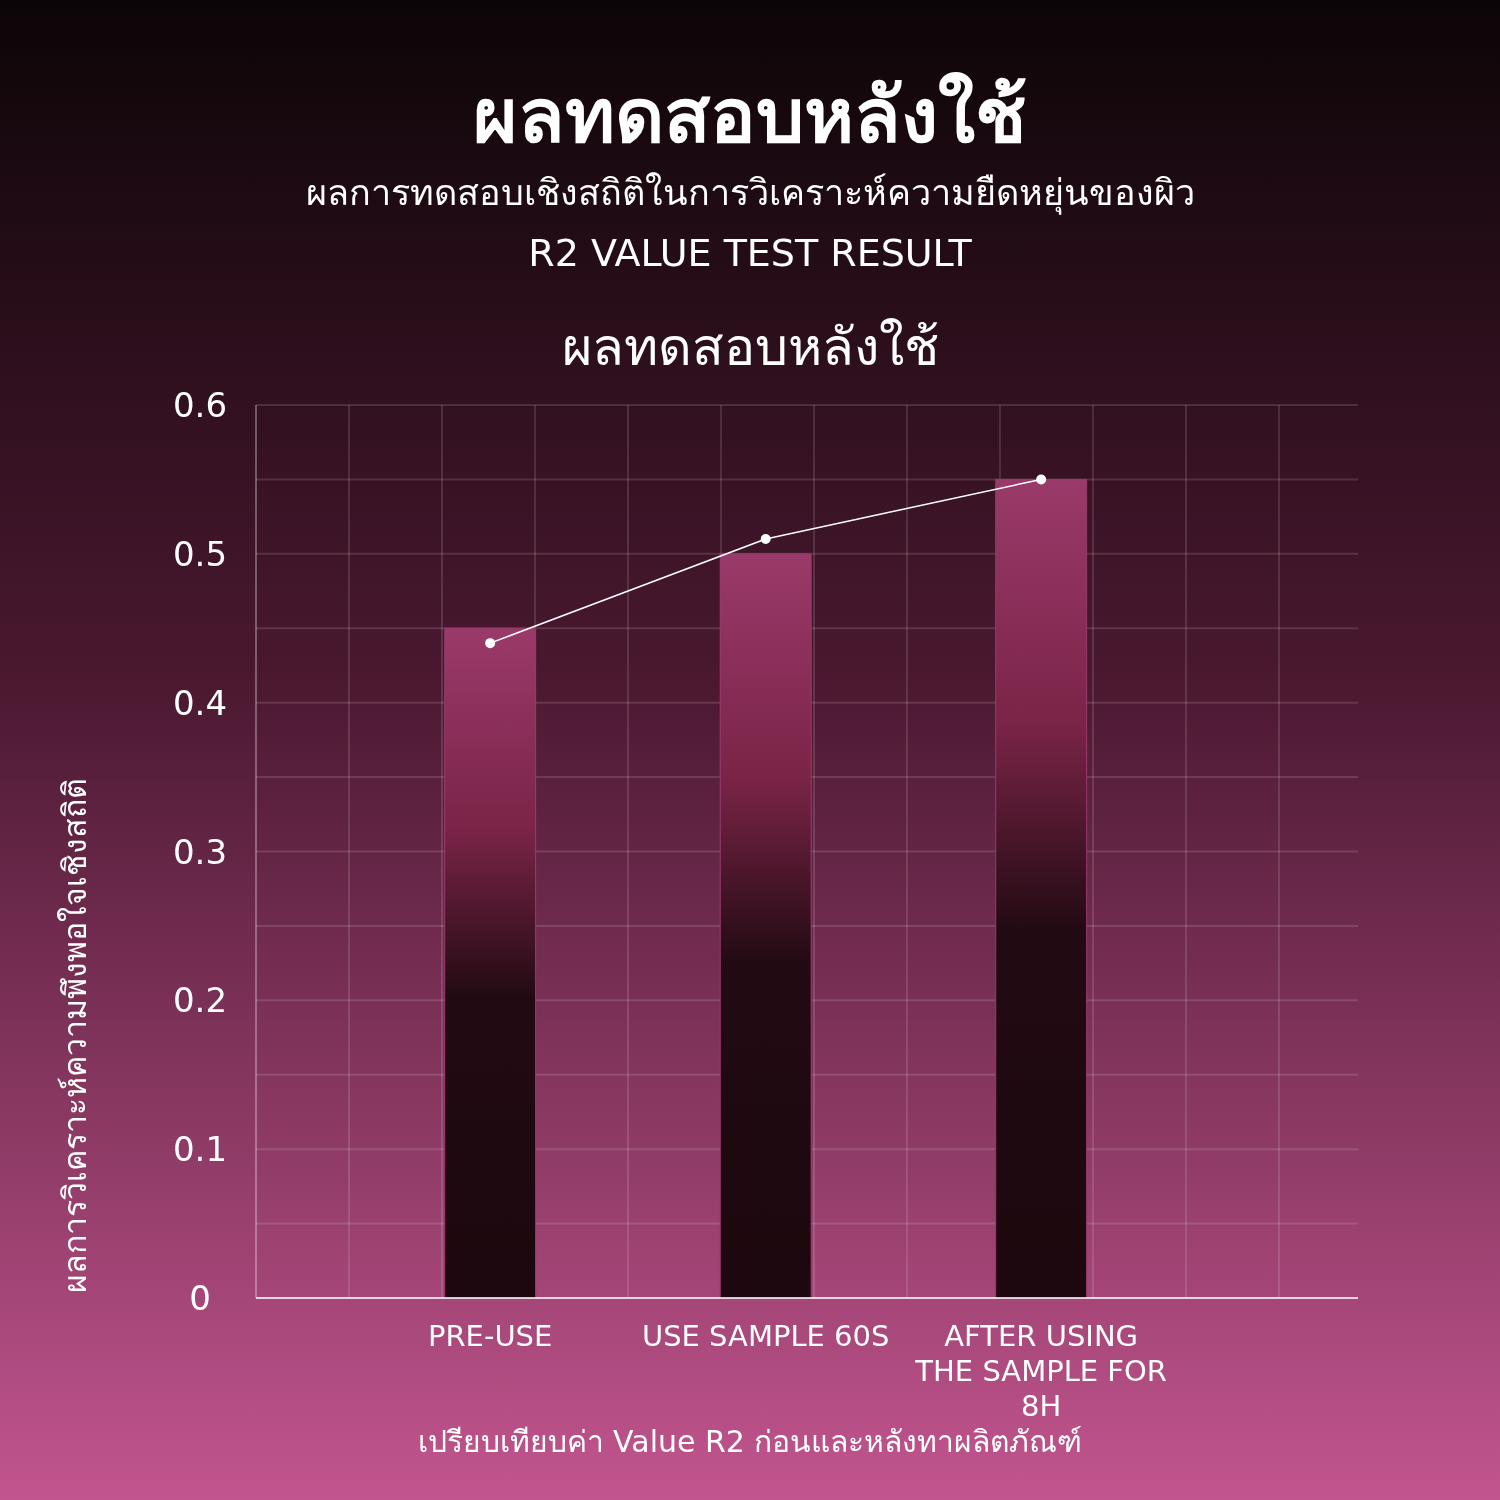  I want to click on chart-title: ผลทดสอบหลังใช้, so click(750, 115).